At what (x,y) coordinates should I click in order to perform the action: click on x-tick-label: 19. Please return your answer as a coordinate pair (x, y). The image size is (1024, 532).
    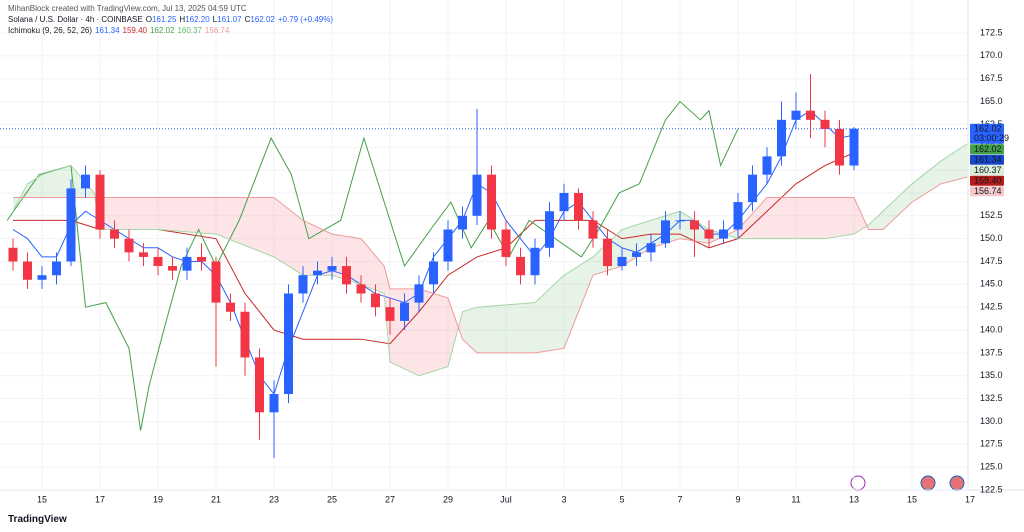
    Looking at the image, I should click on (158, 499).